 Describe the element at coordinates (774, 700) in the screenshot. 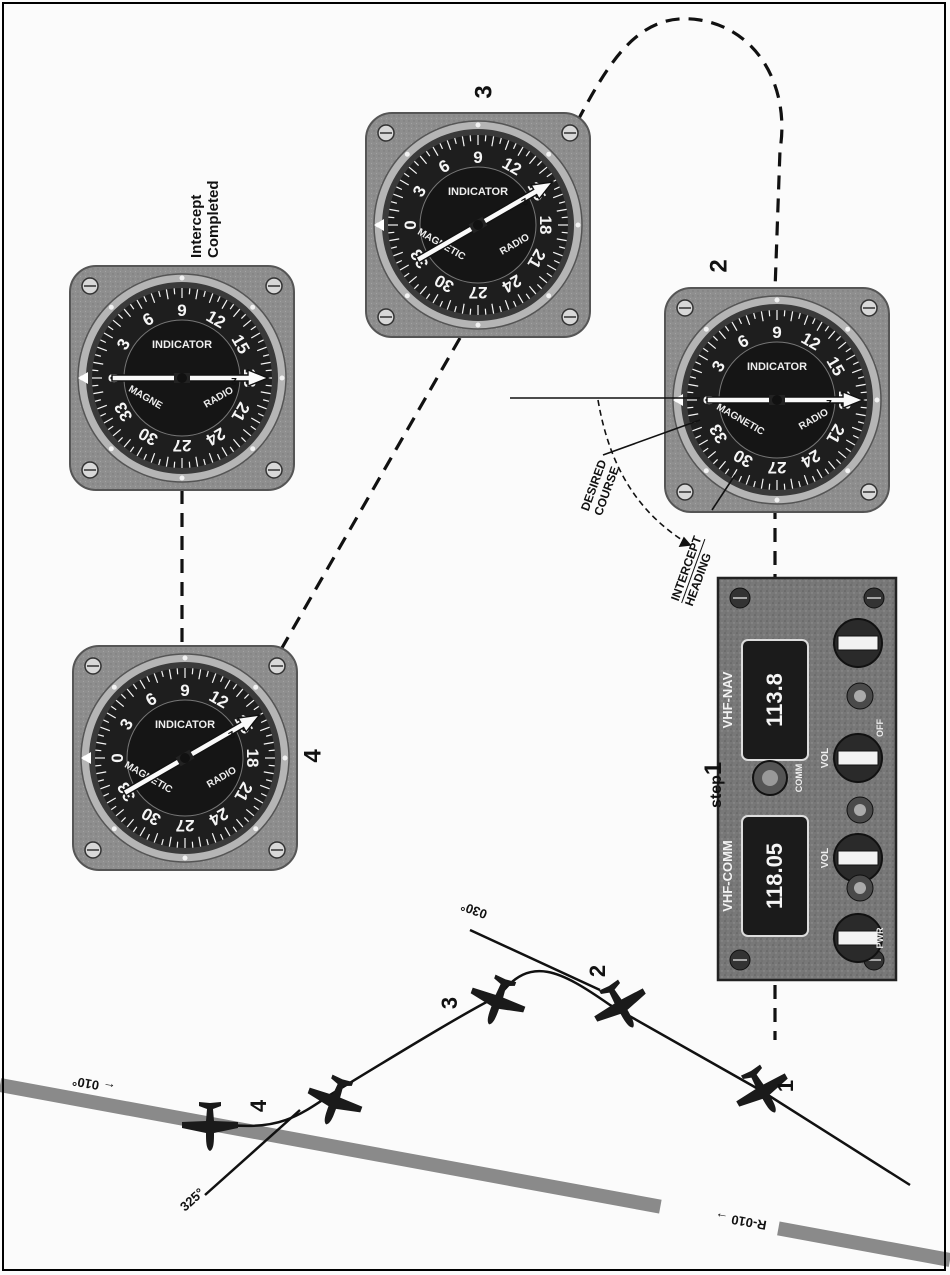

I see `svg-text: 113.8` at that location.